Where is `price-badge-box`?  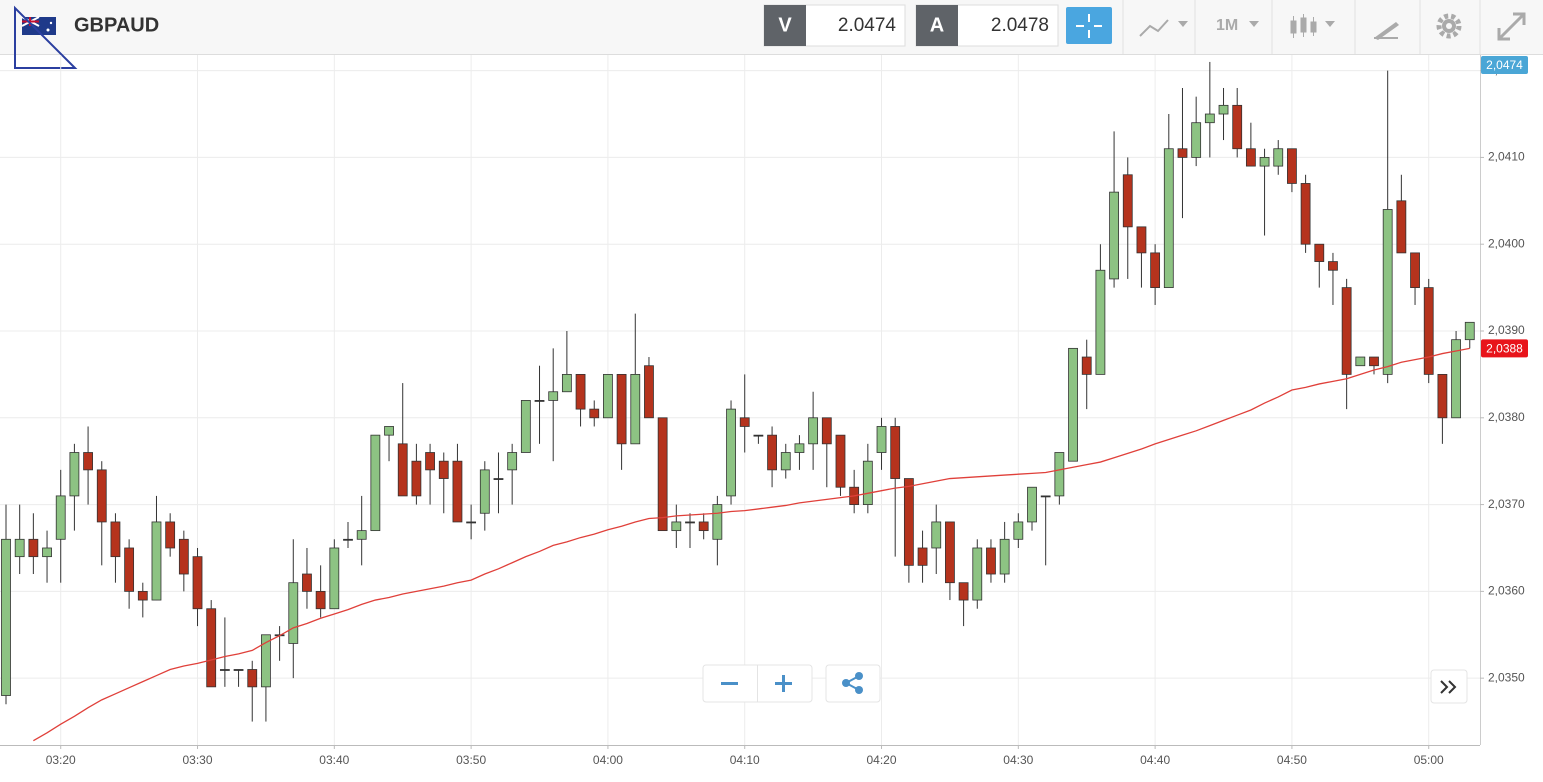 price-badge-box is located at coordinates (1504, 348).